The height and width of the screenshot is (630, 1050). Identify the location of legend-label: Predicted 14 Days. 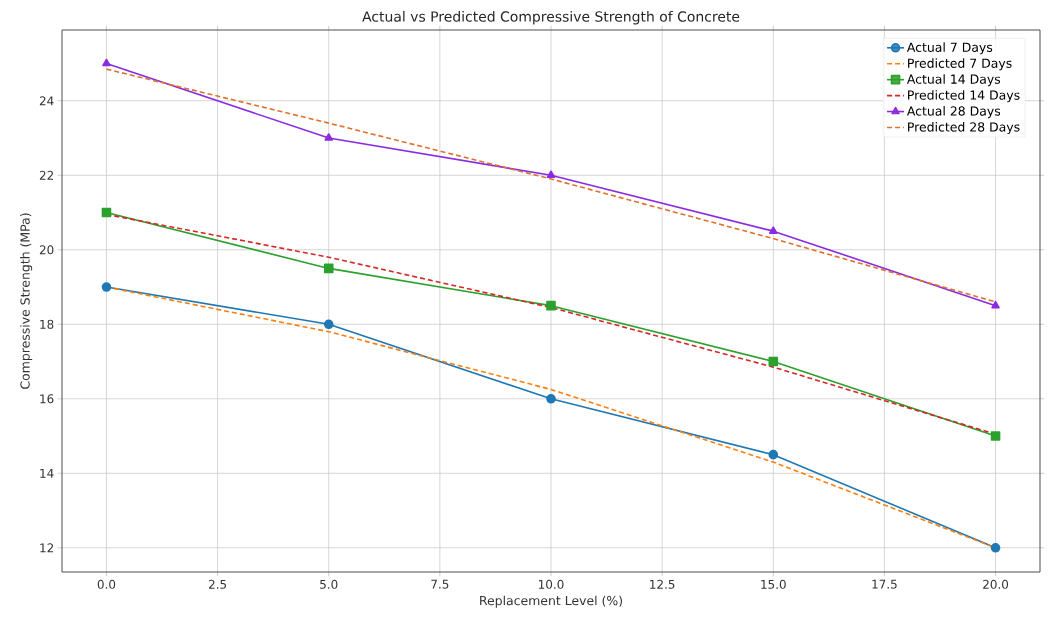
(964, 96).